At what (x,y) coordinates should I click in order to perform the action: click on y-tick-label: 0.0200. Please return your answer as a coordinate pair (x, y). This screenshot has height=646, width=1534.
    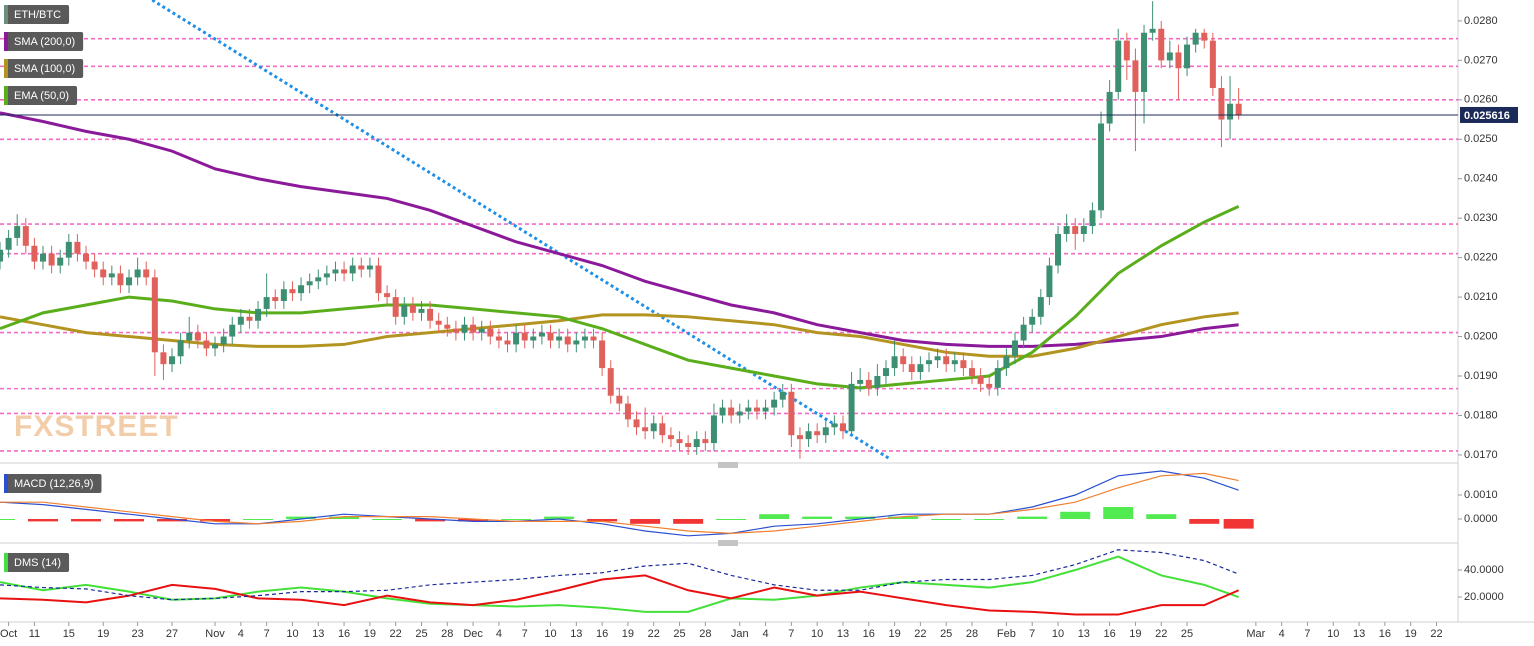
    Looking at the image, I should click on (1481, 336).